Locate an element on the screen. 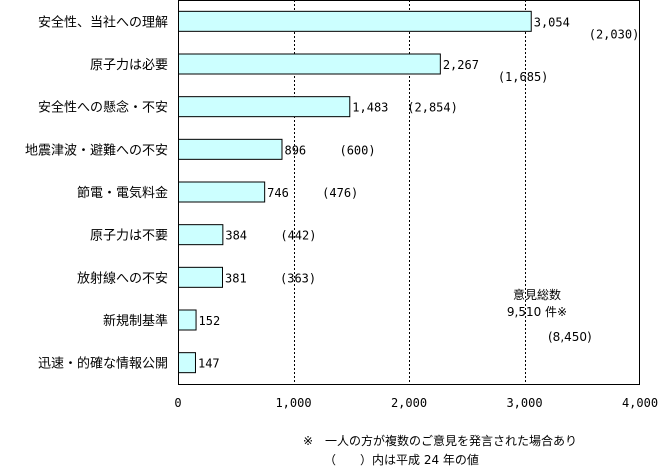  x-tick-label: 3,000 is located at coordinates (524, 403).